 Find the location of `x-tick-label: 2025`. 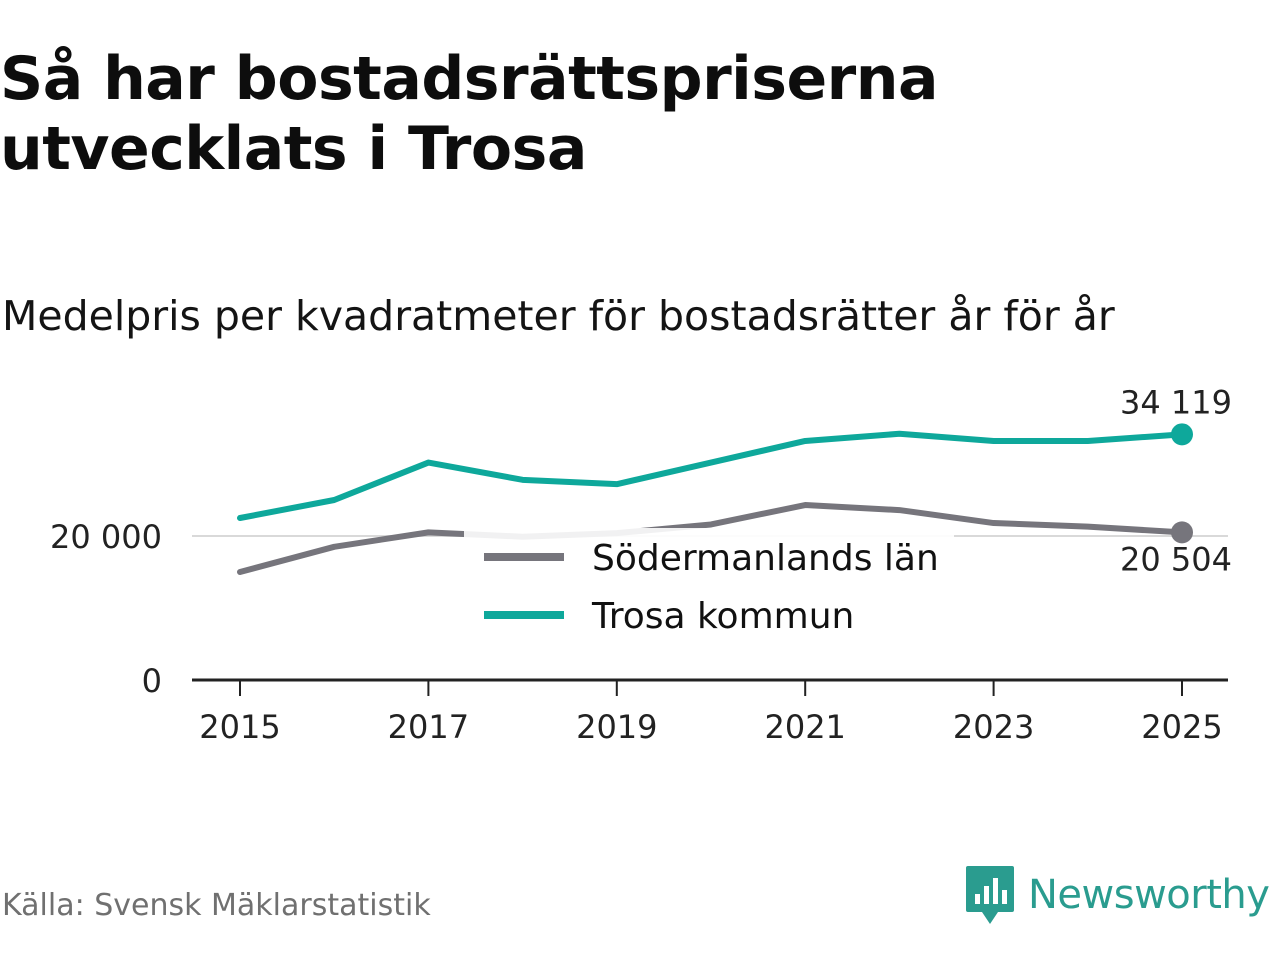

x-tick-label: 2025 is located at coordinates (1181, 727).